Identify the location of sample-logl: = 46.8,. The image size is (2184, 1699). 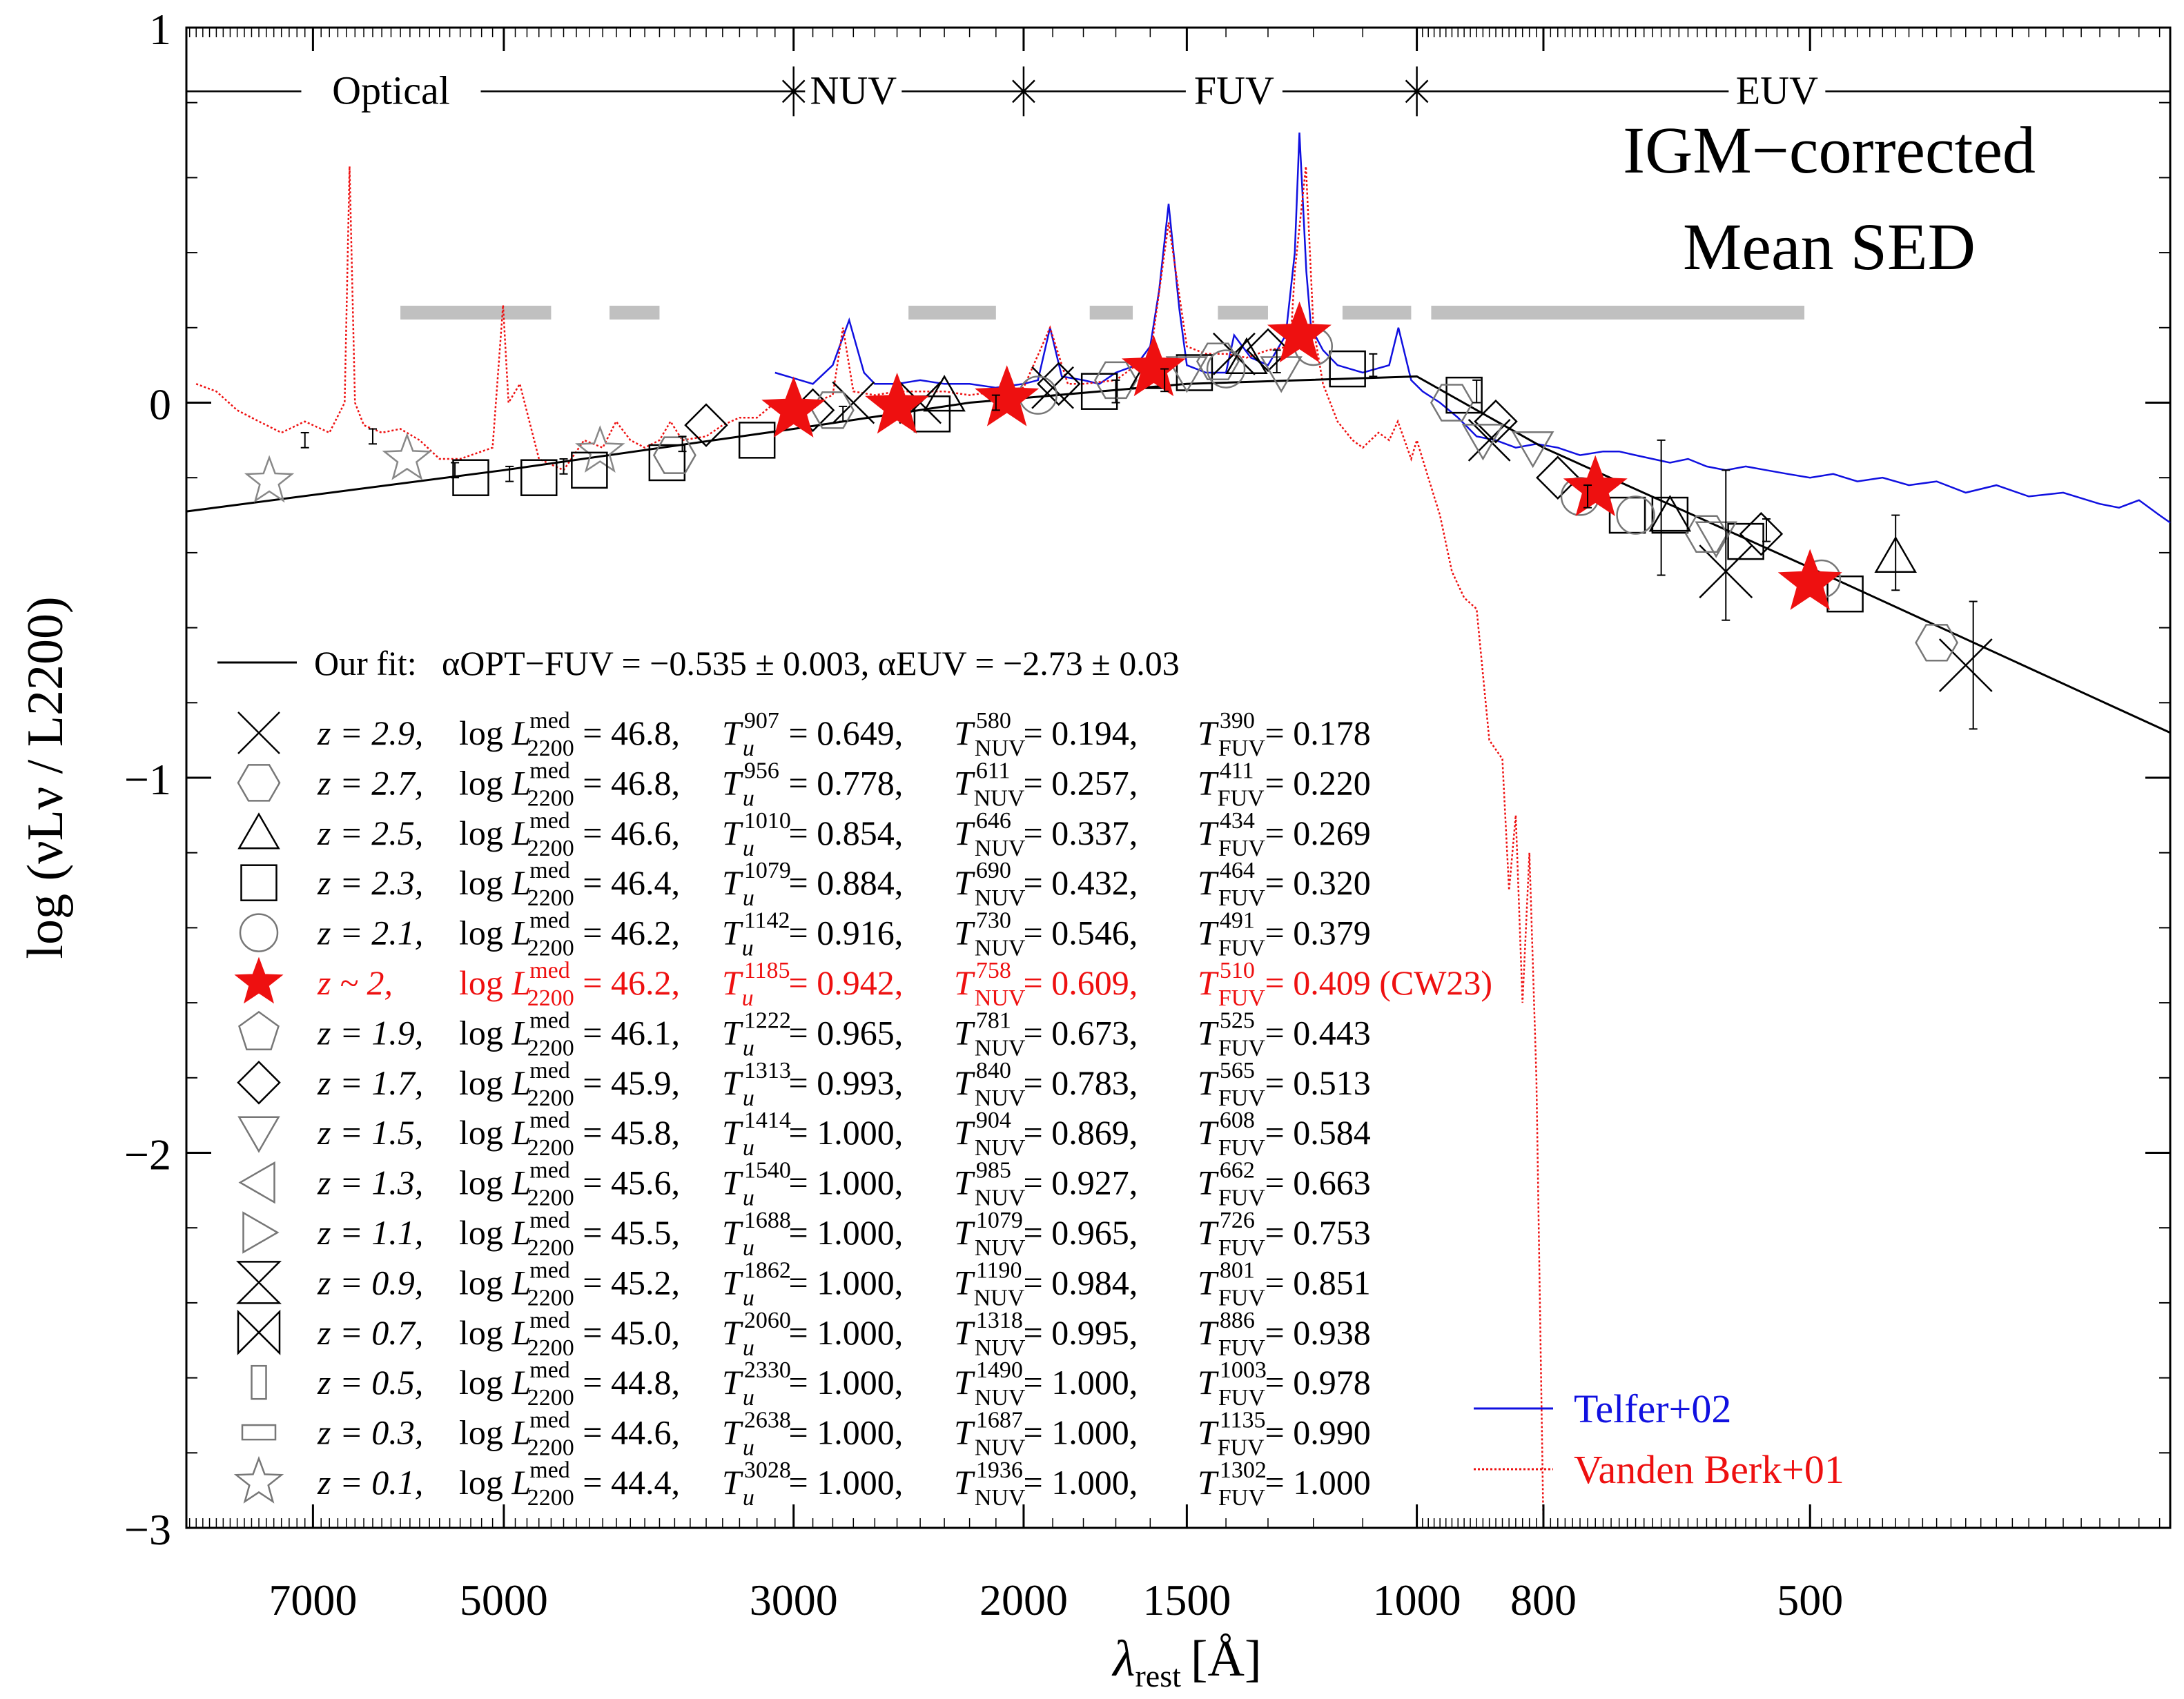
(627, 782).